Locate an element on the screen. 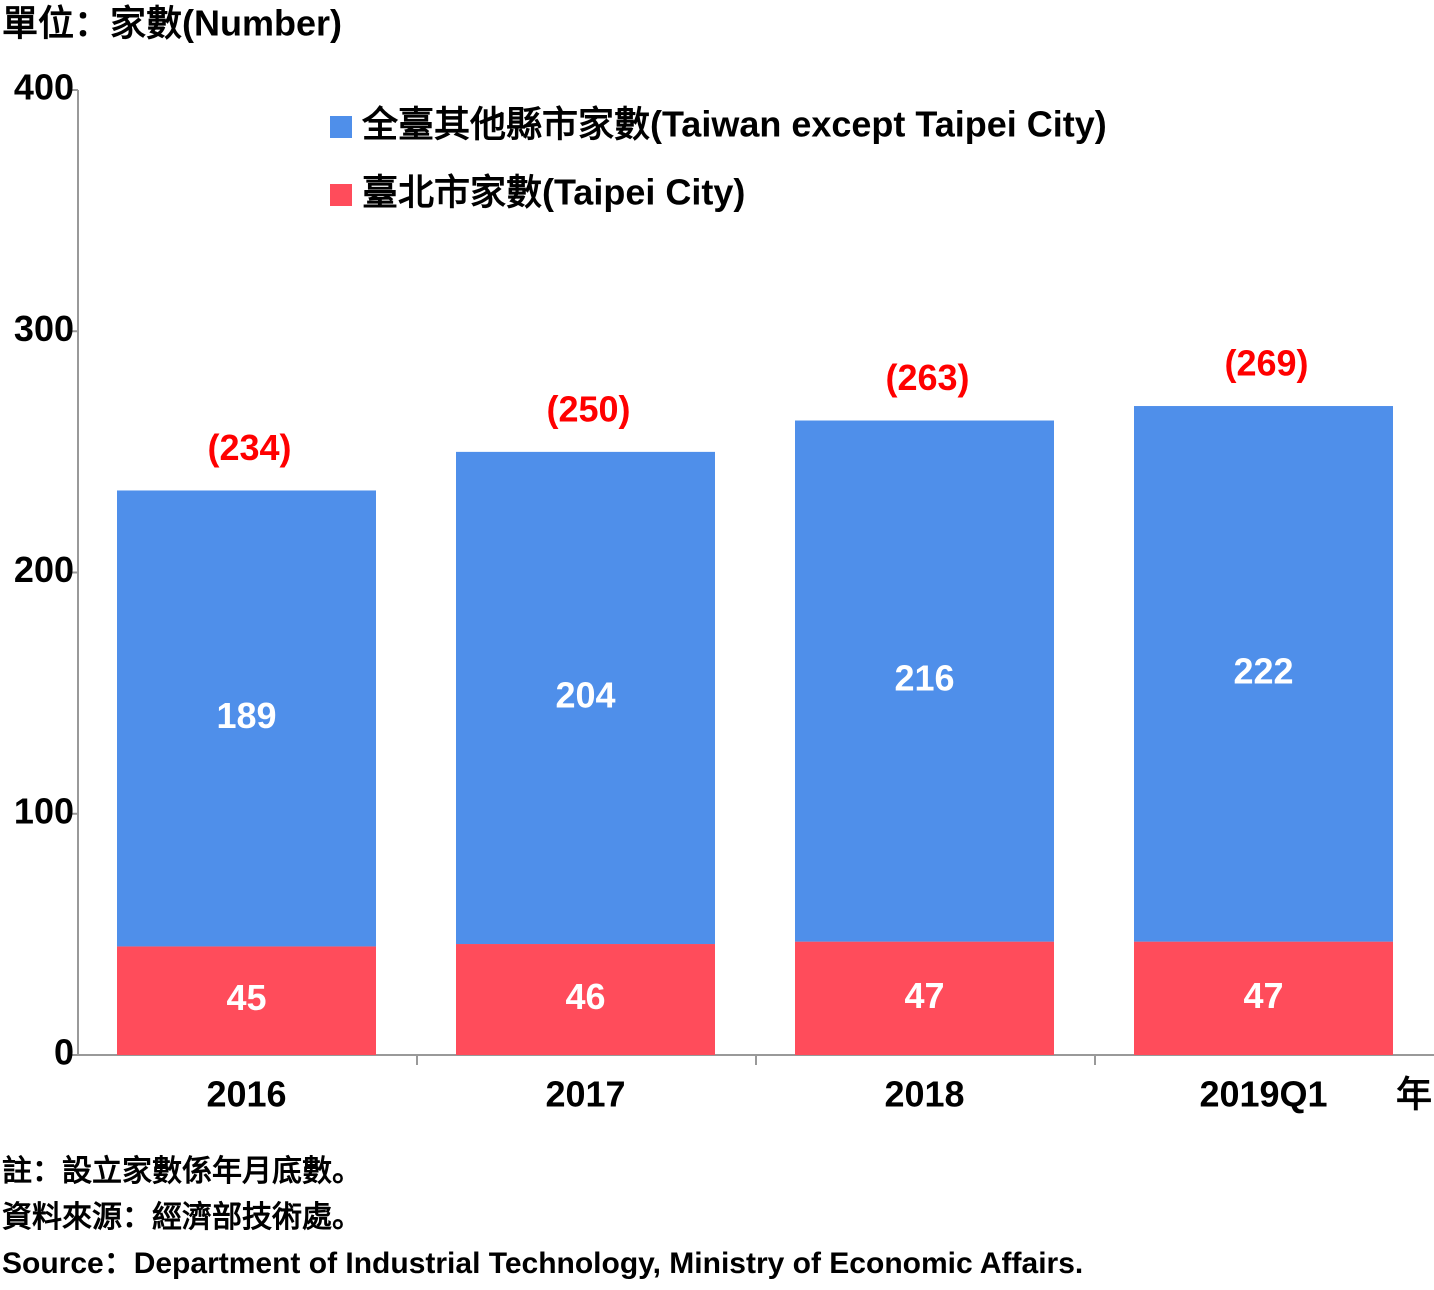 The height and width of the screenshot is (1290, 1434). total-label: (234) is located at coordinates (249, 447).